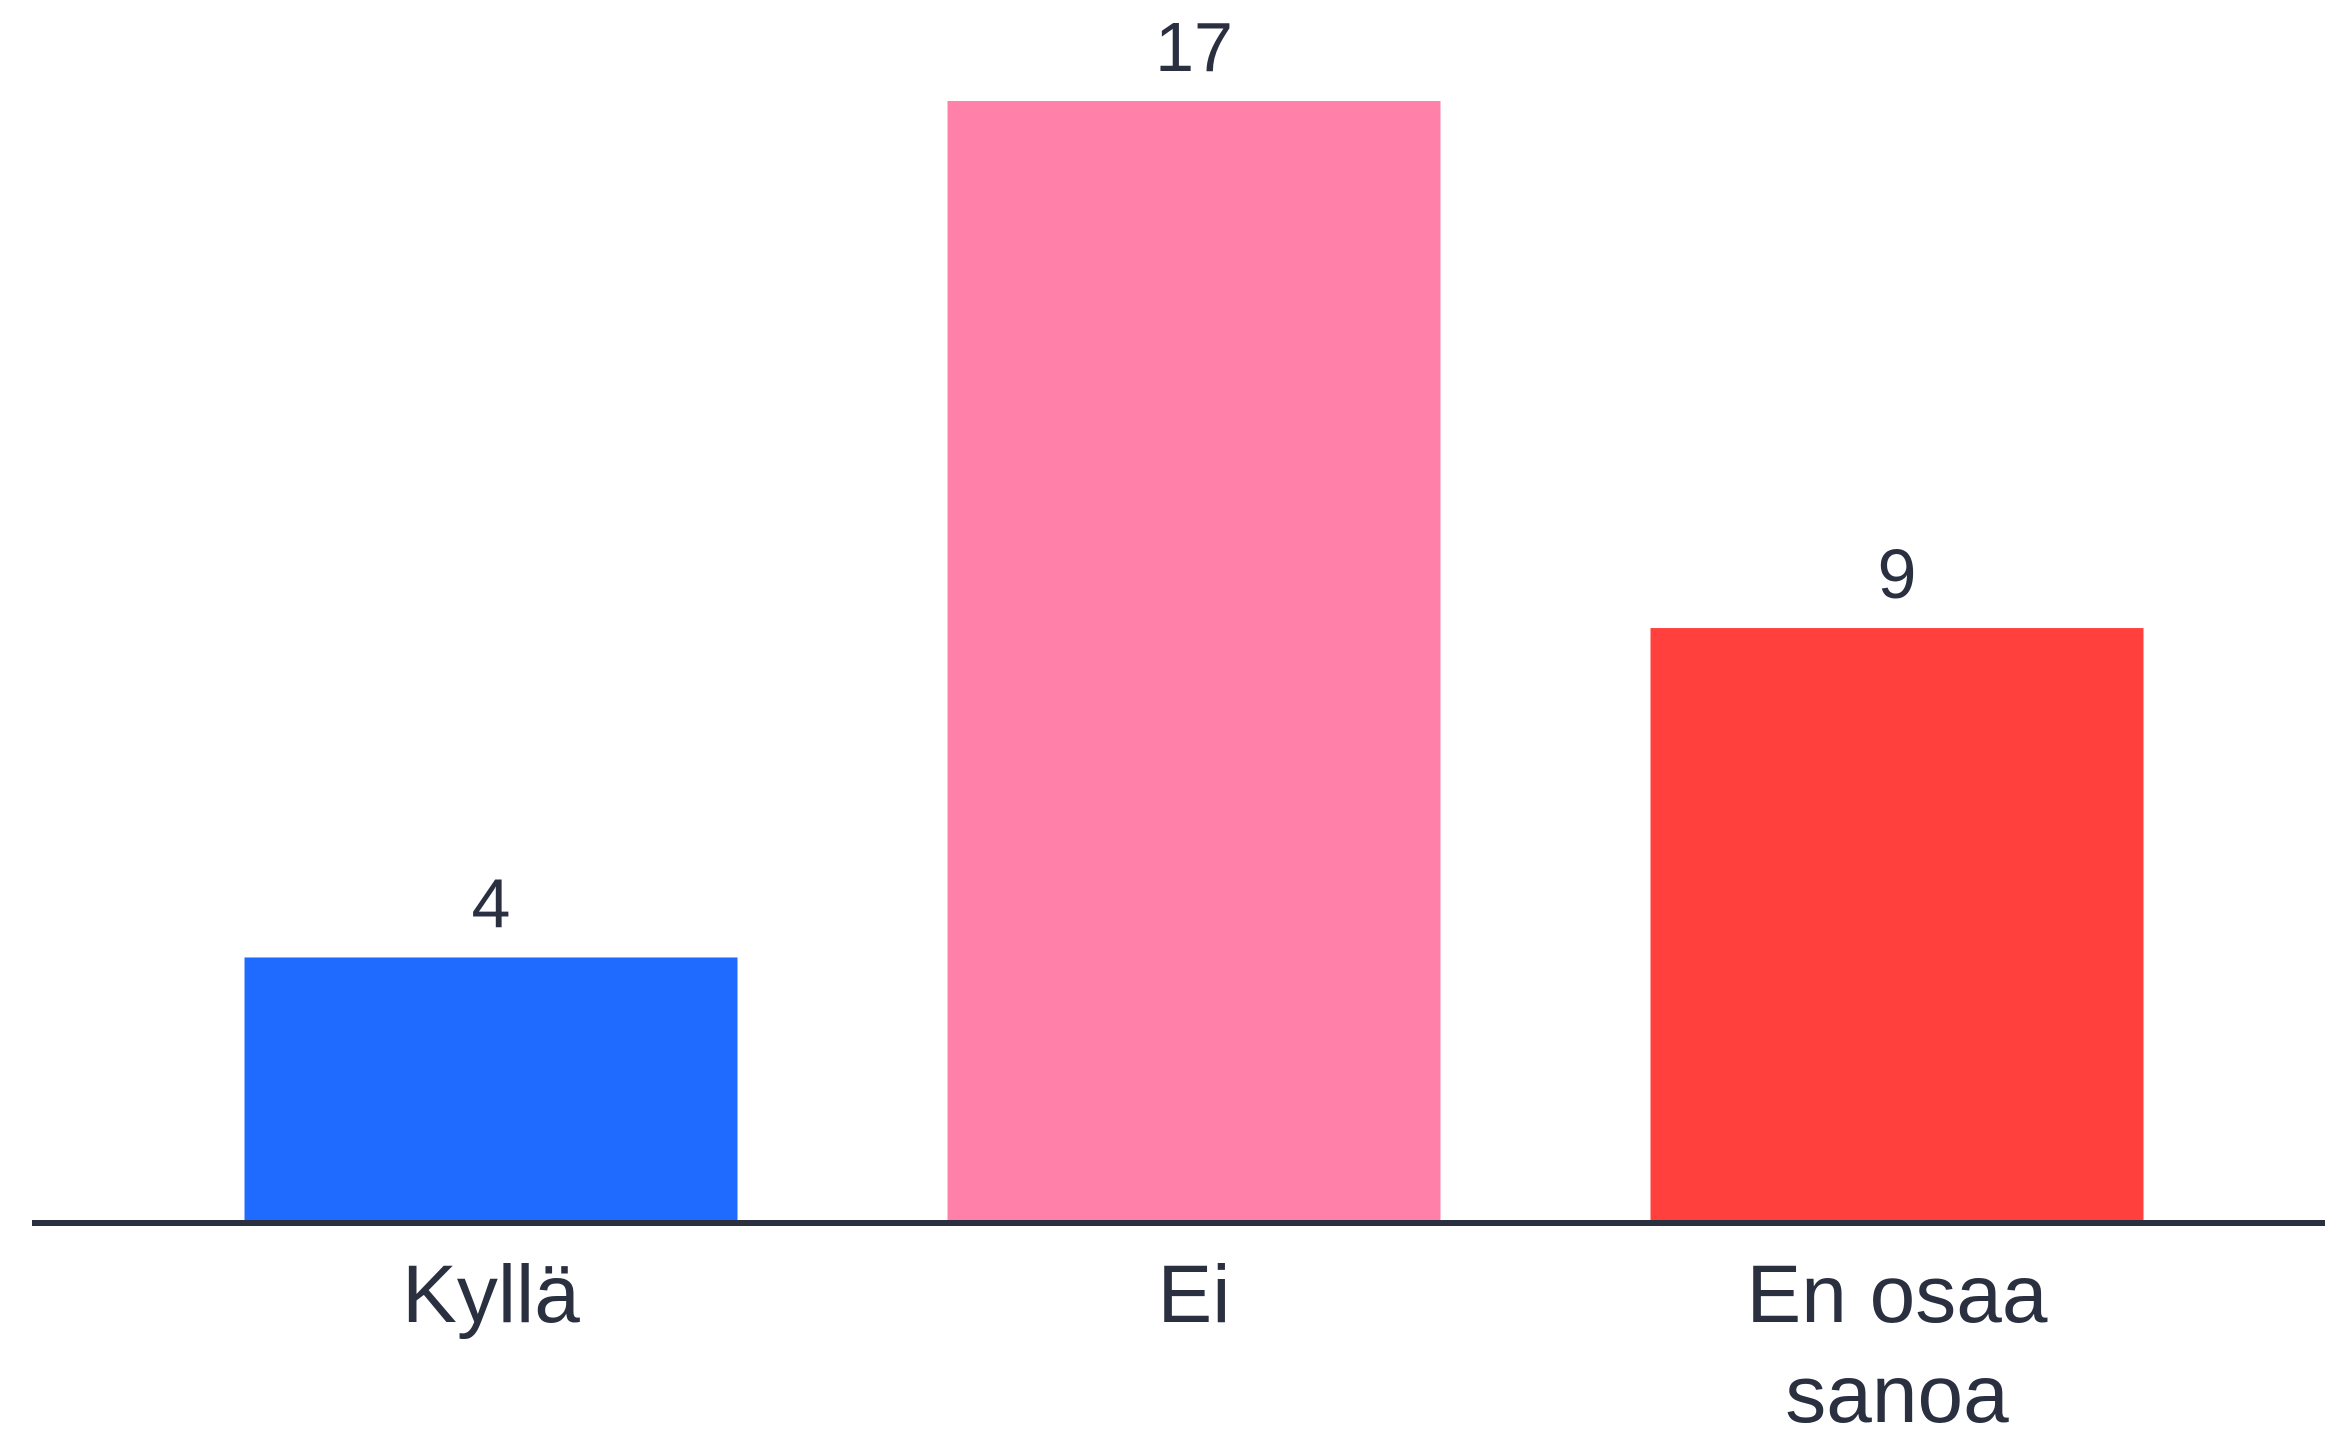  Describe the element at coordinates (1225, 1341) in the screenshot. I see `x-tick-labels-group: Kyllä Ei En osaa sanoa` at that location.